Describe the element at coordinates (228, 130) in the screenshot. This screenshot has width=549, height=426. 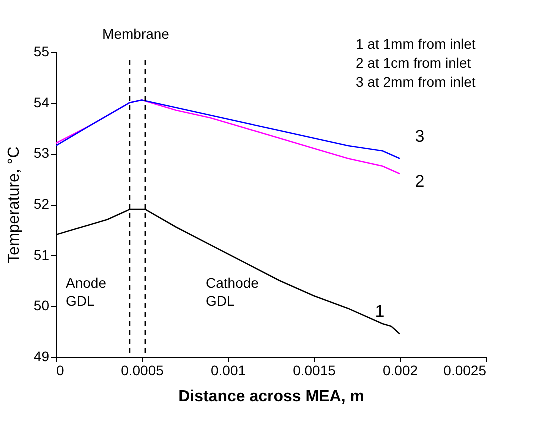
I see `line-series` at that location.